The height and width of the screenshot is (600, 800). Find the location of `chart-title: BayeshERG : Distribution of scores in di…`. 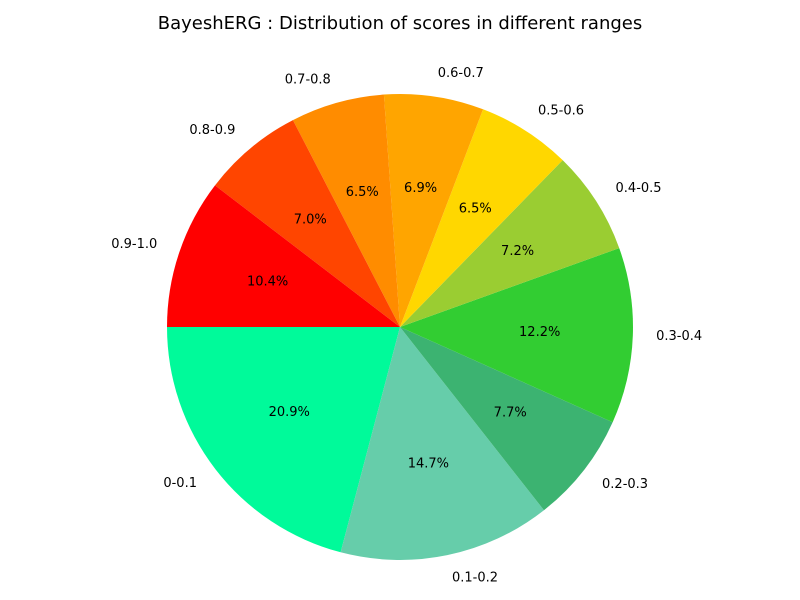

chart-title: BayeshERG : Distribution of scores in di… is located at coordinates (400, 23).